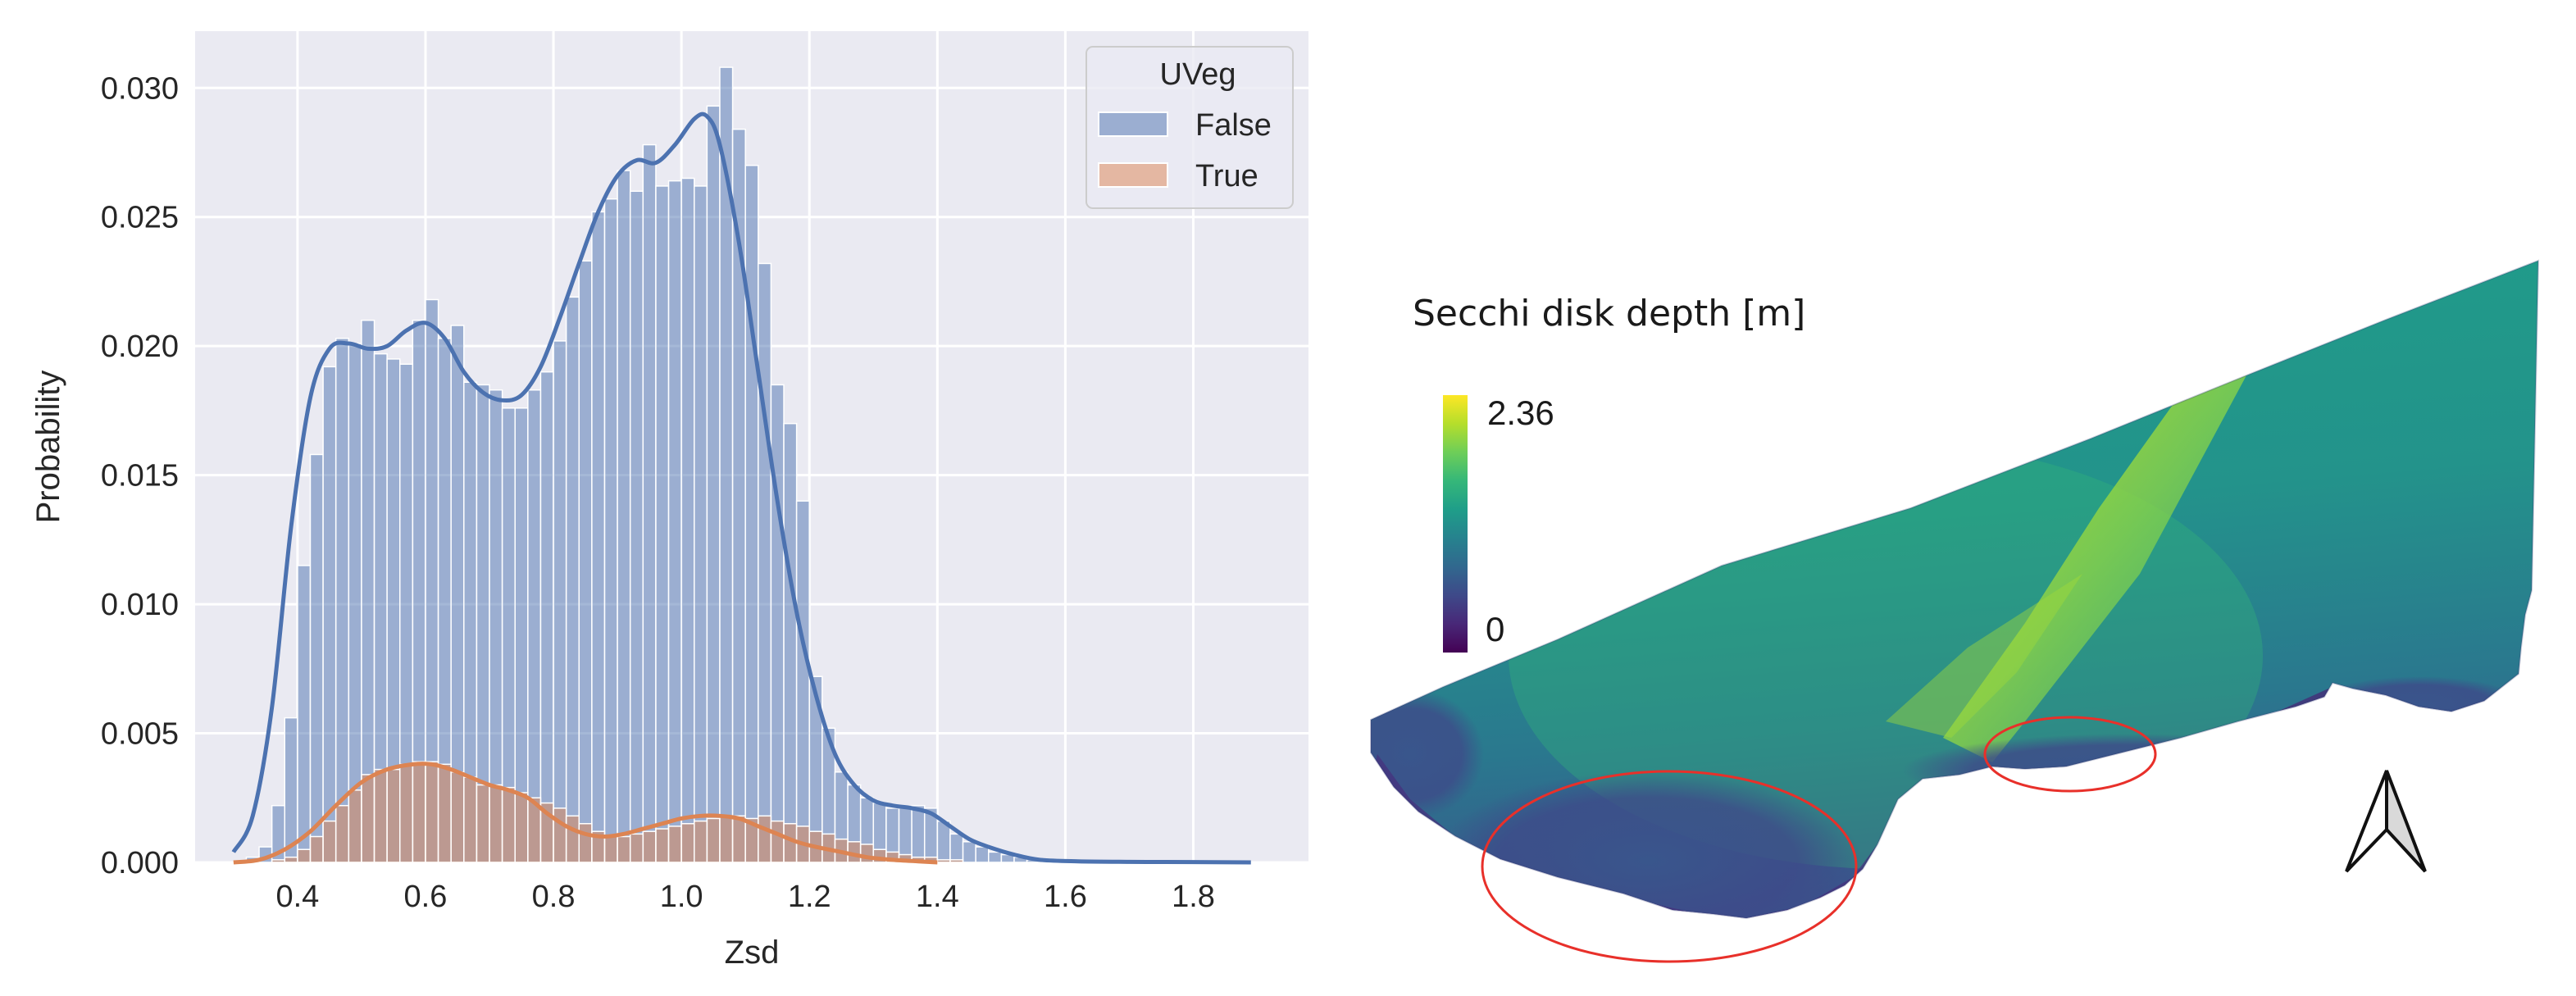 This screenshot has height=996, width=2576. What do you see at coordinates (1609, 313) in the screenshot?
I see `map-title: Secchi disk depth [m]` at bounding box center [1609, 313].